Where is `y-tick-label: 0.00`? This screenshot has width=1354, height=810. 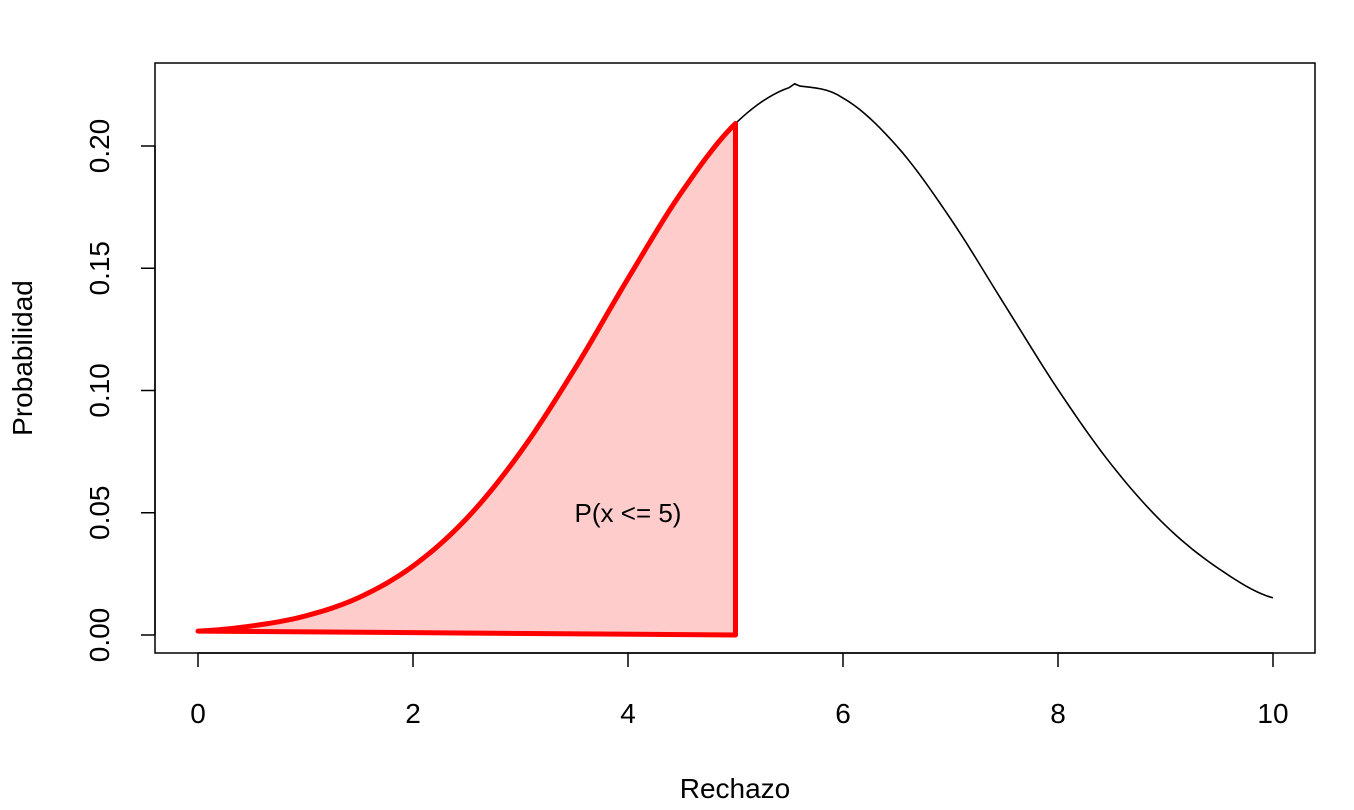 y-tick-label: 0.00 is located at coordinates (99, 635).